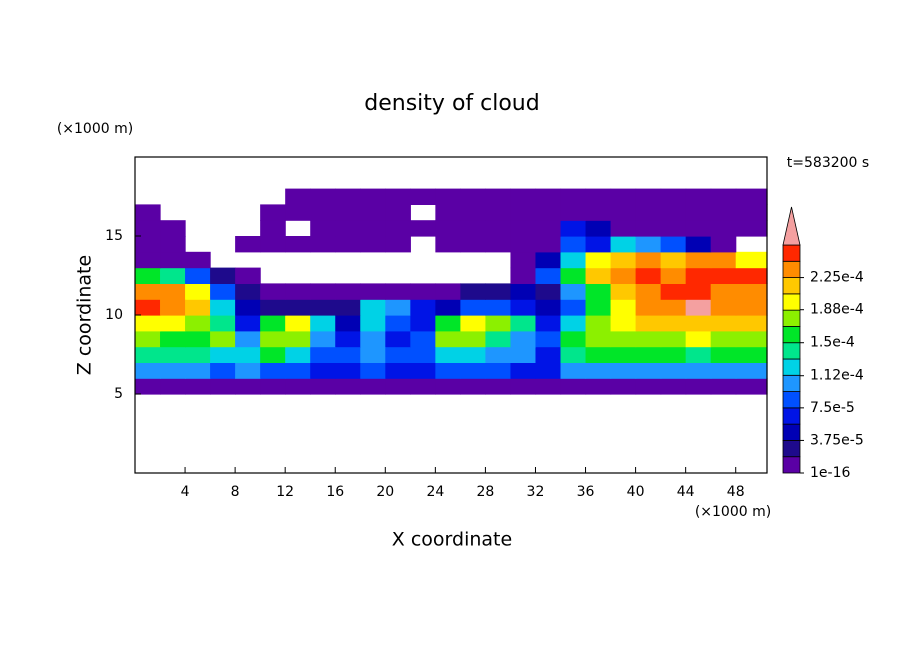 The image size is (904, 654). Describe the element at coordinates (486, 492) in the screenshot. I see `x-tick-label: 28` at that location.